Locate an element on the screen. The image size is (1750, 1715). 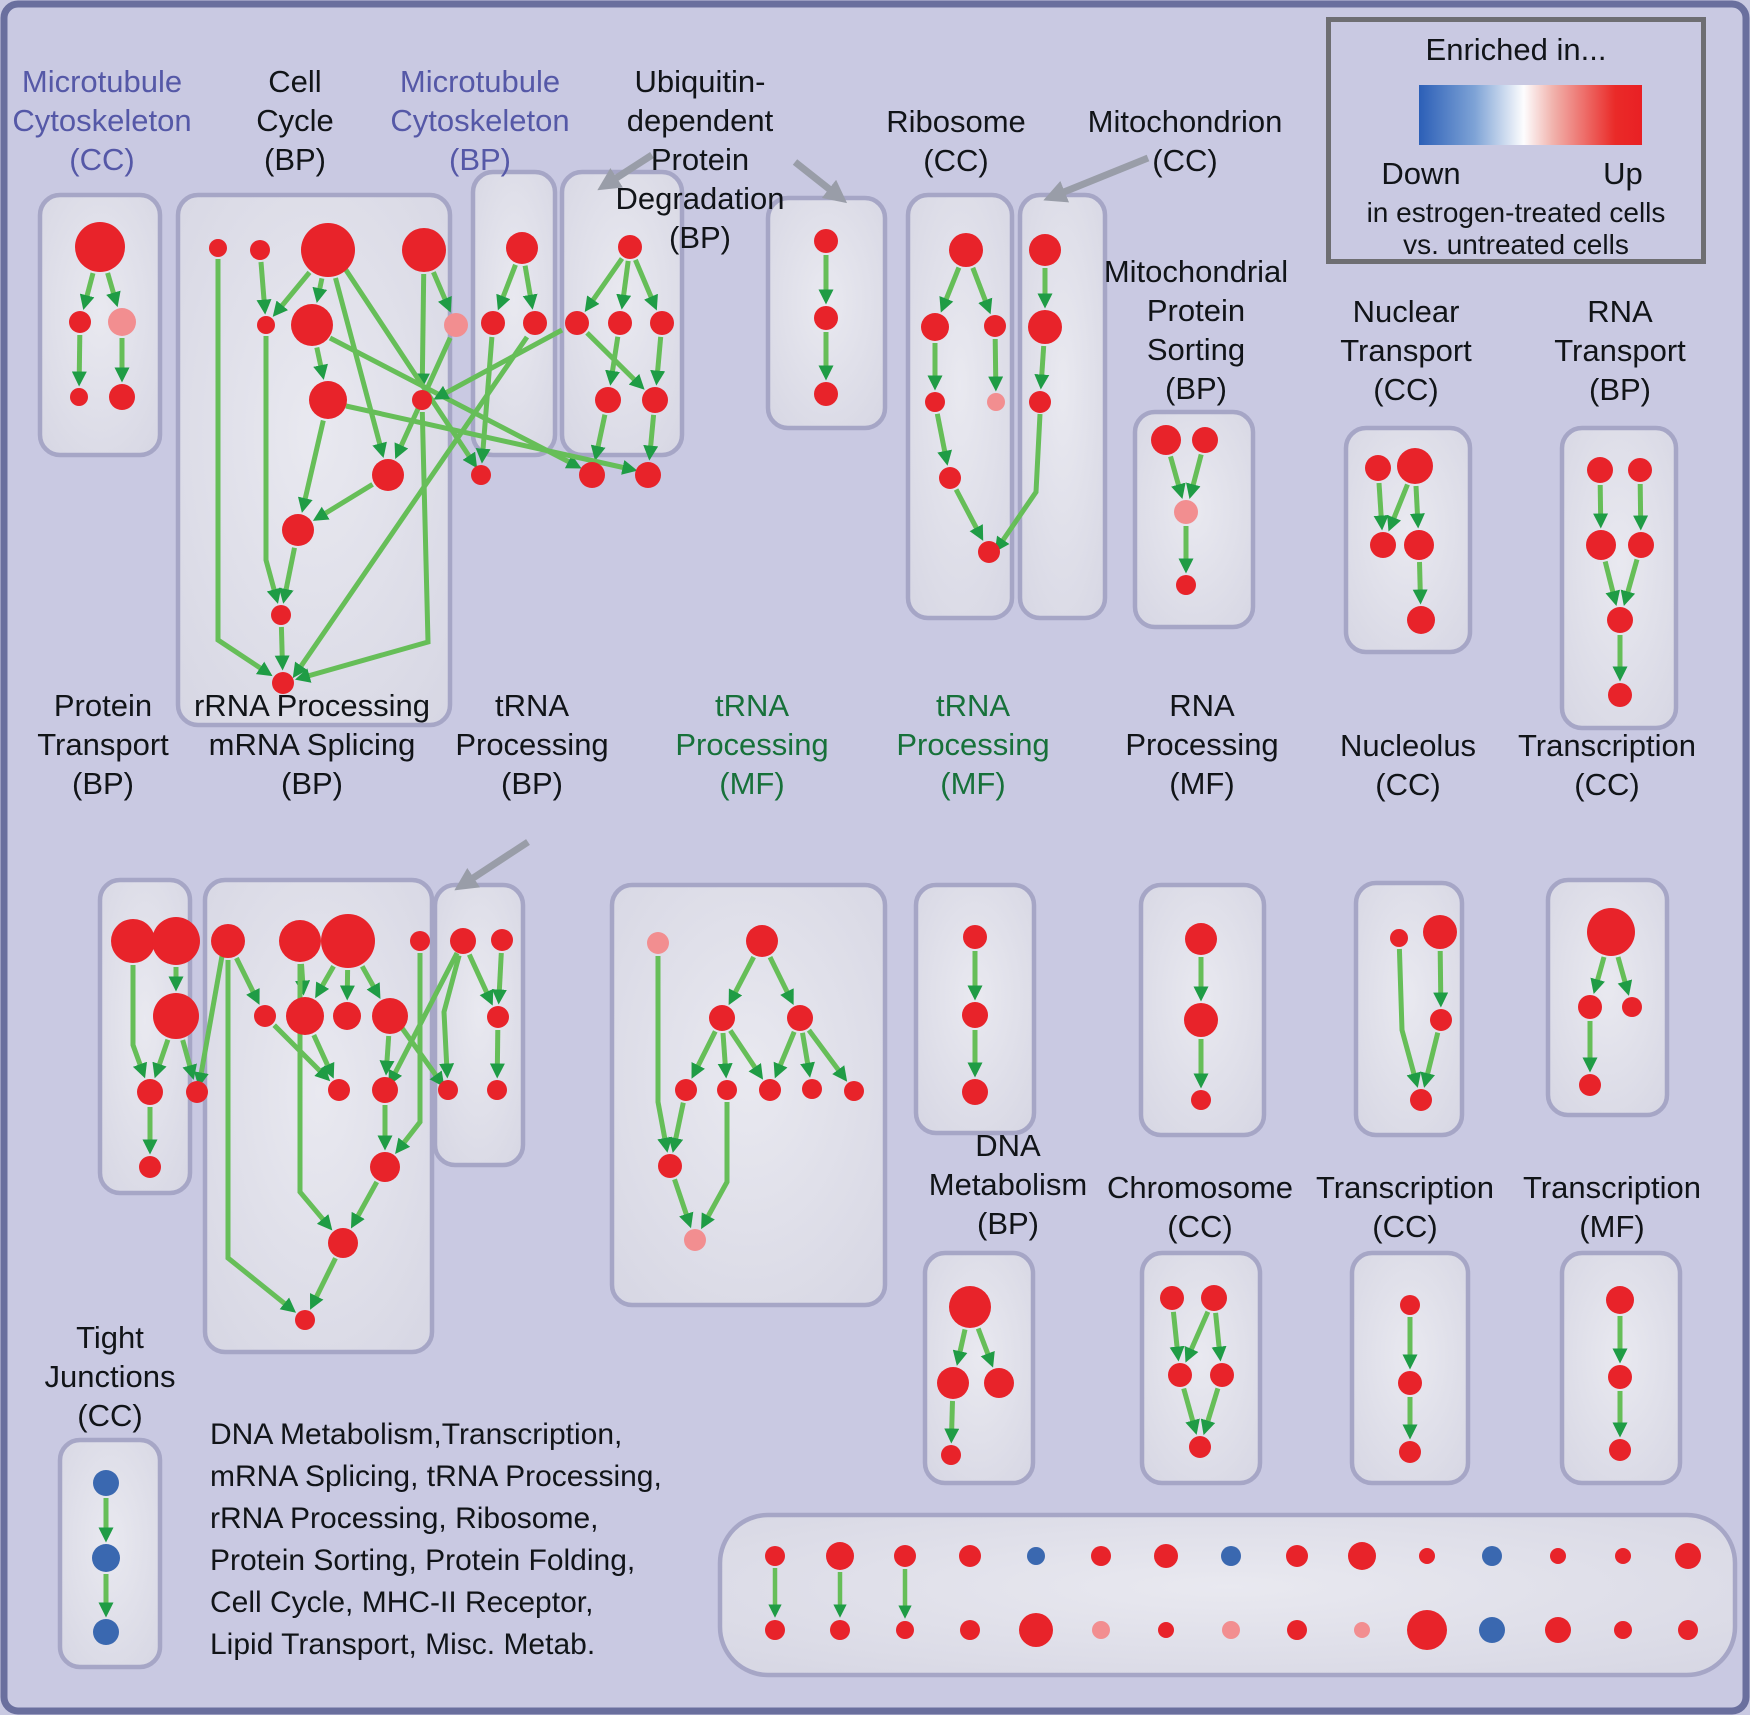
cluster-label-line: Microtubule is located at coordinates (480, 81).